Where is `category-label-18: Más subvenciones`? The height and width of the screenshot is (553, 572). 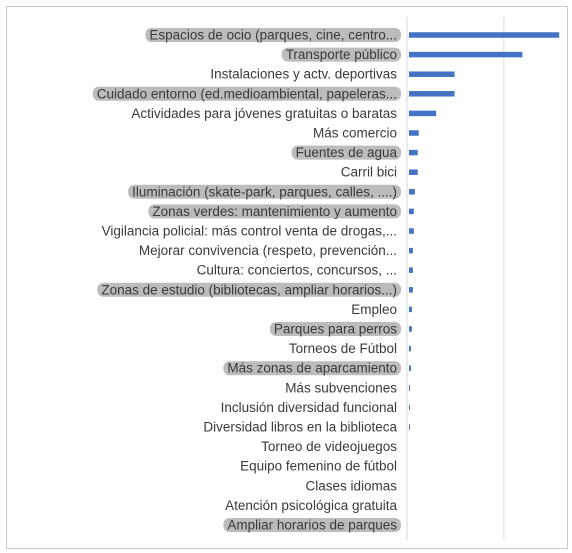 category-label-18: Más subvenciones is located at coordinates (341, 387).